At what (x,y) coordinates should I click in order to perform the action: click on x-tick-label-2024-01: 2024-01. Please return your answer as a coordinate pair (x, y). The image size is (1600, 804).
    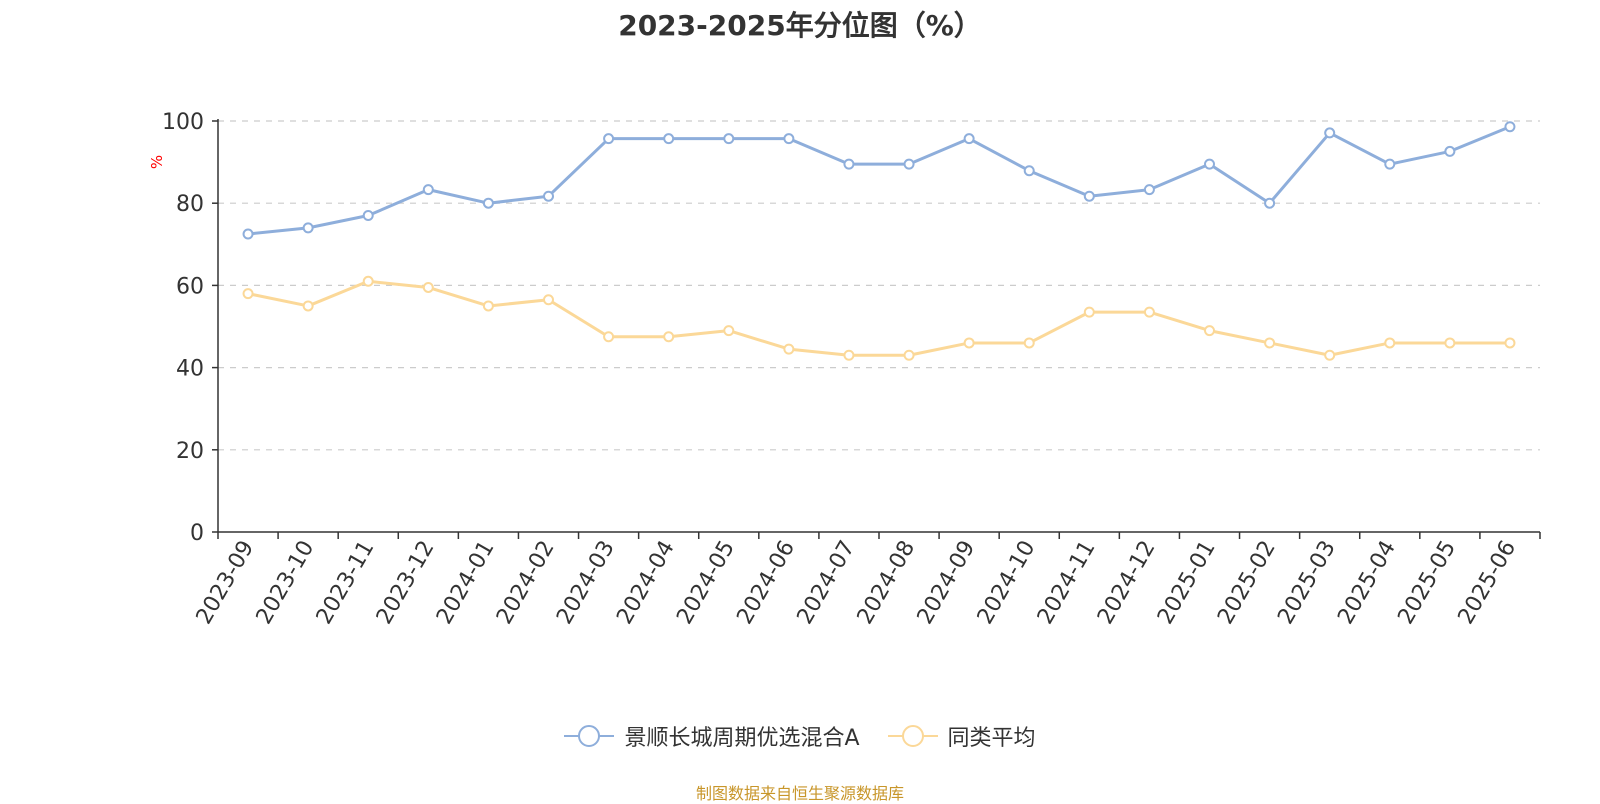
    Looking at the image, I should click on (466, 583).